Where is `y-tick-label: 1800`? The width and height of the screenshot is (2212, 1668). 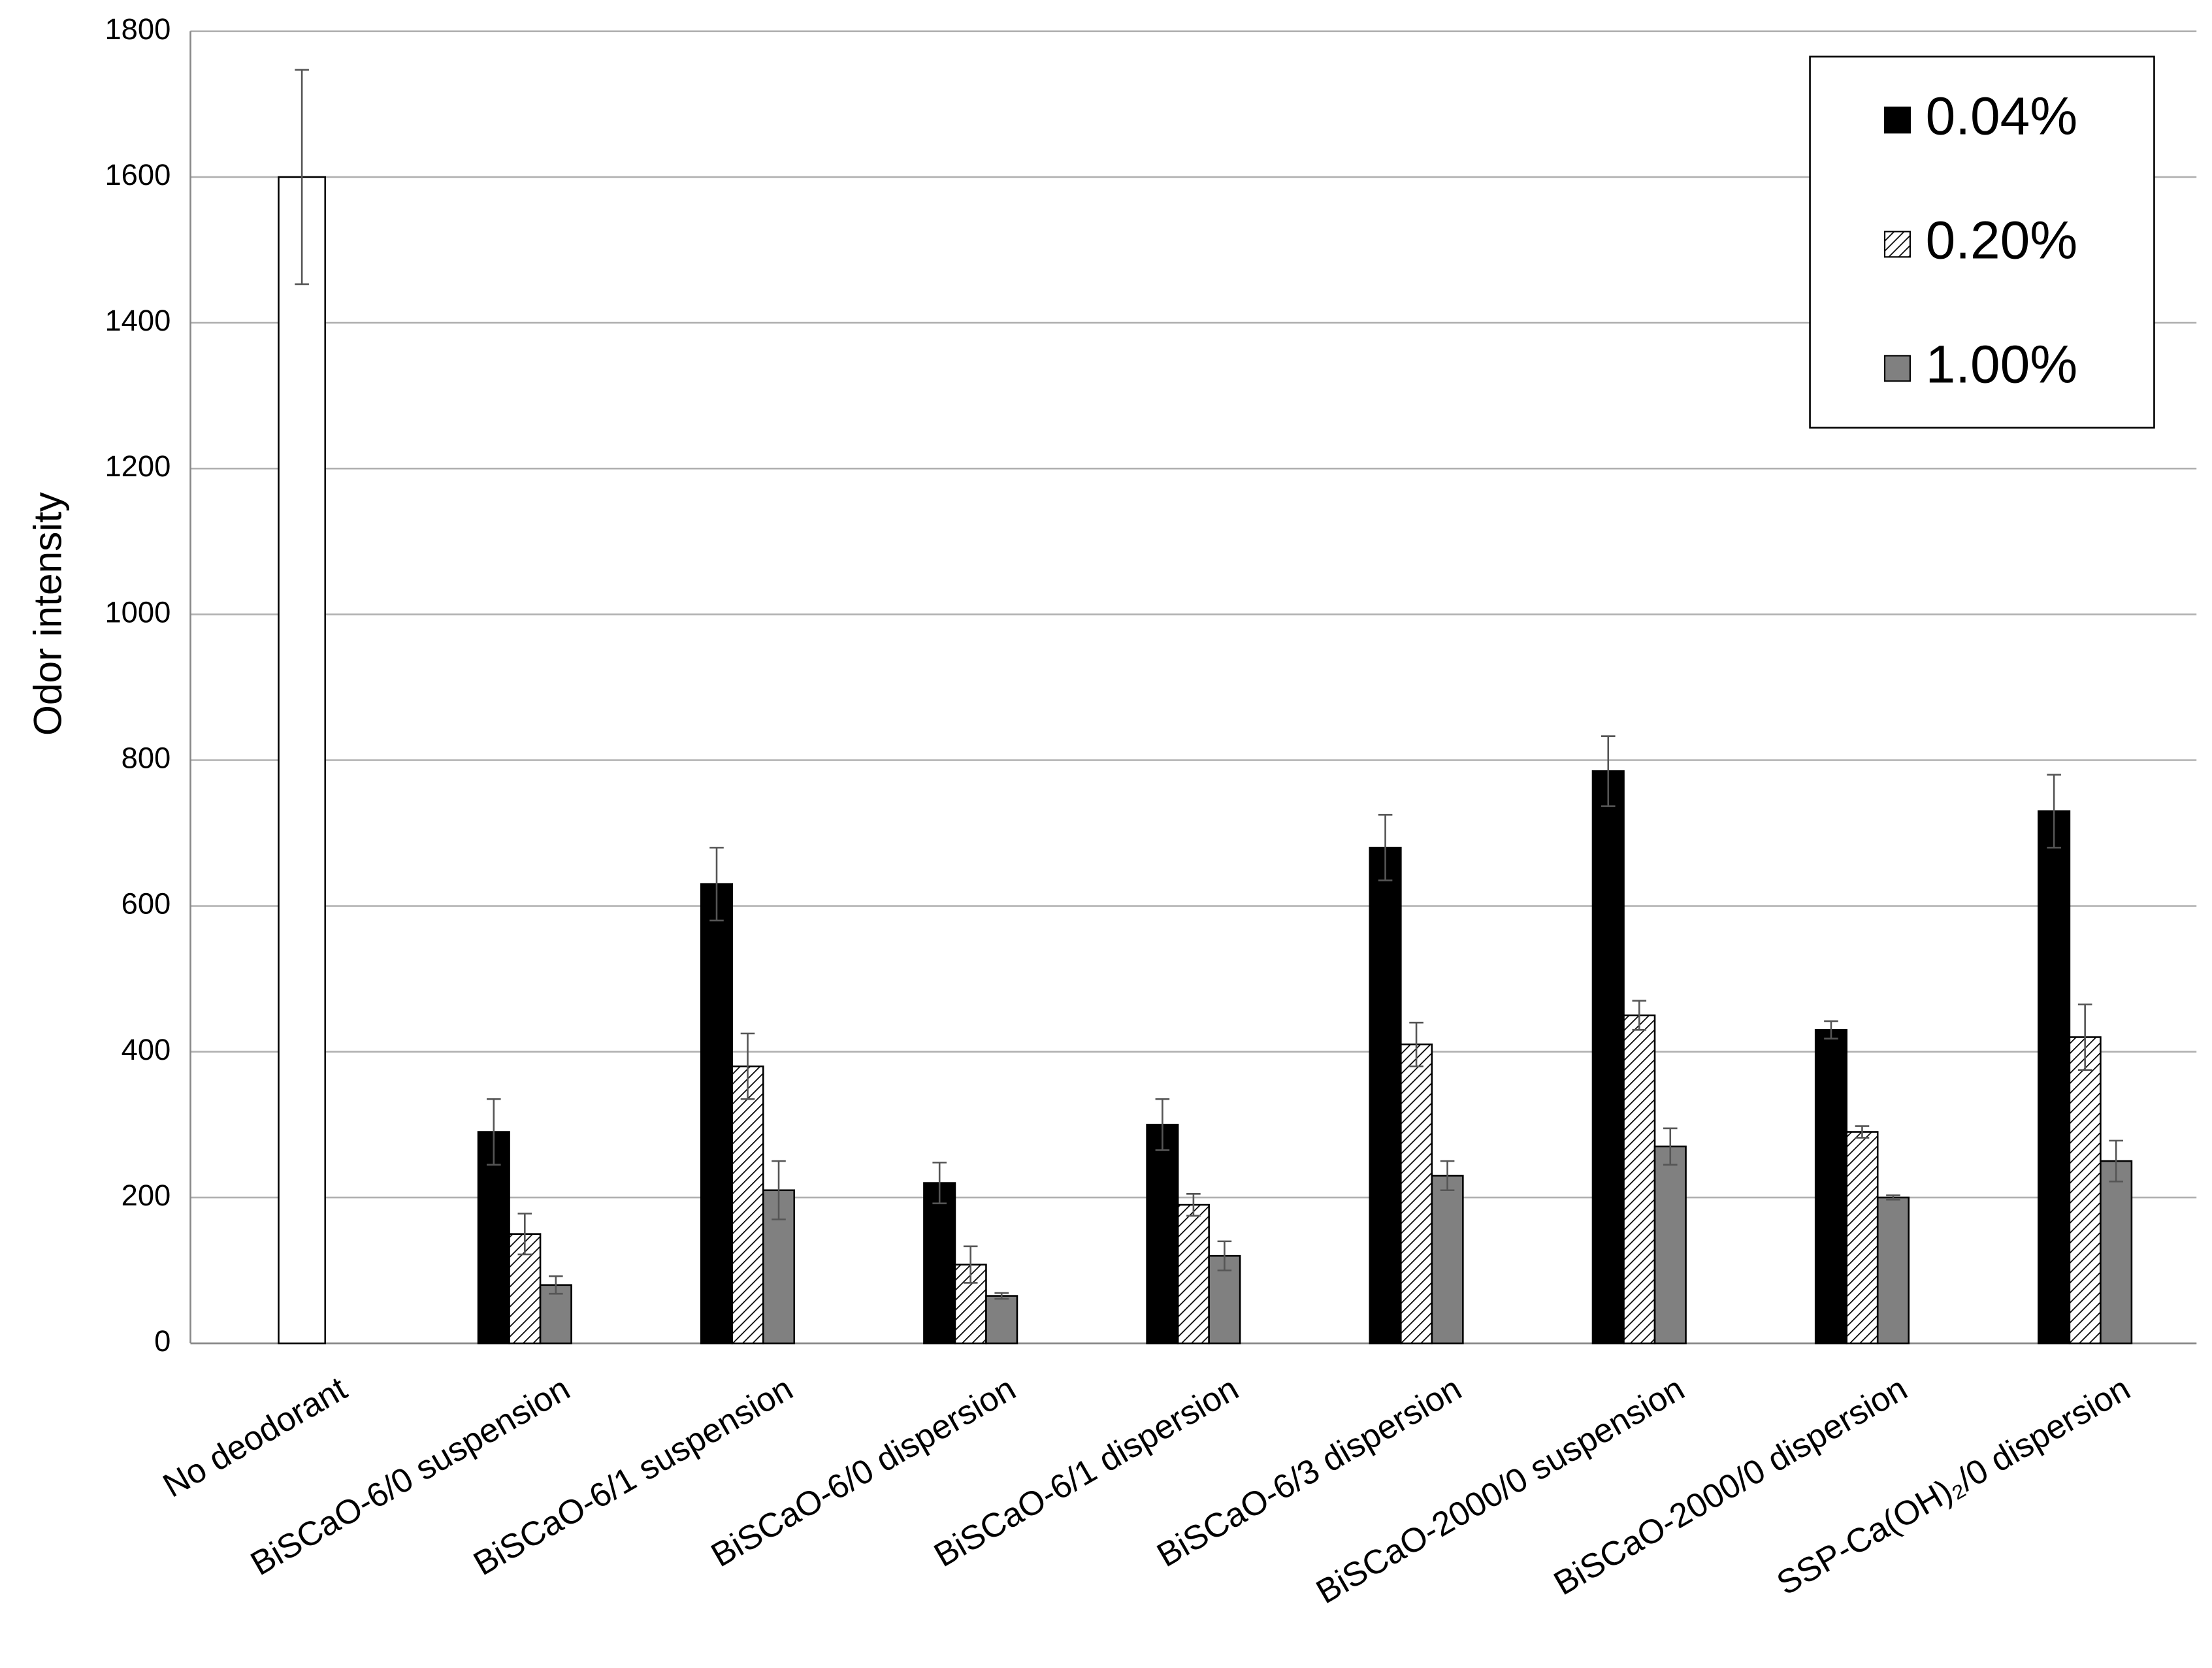 y-tick-label: 1800 is located at coordinates (138, 29).